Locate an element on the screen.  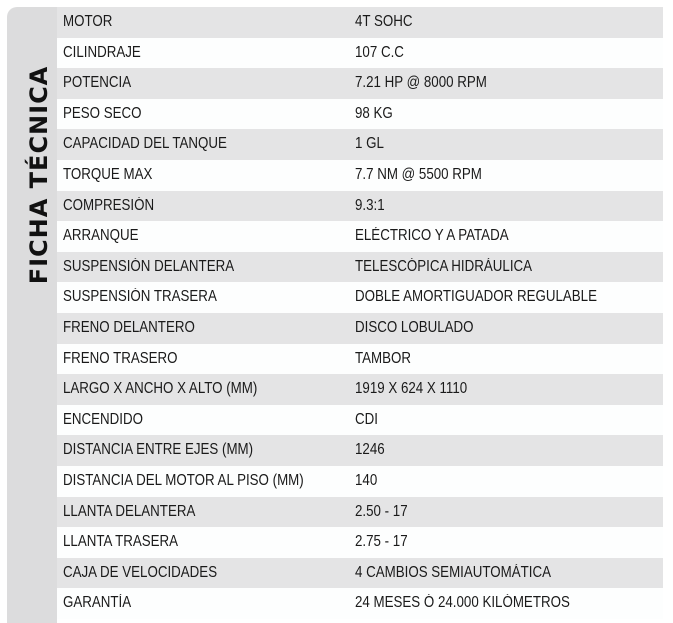
spec-value: 7.21 HP @ 8000 RPM is located at coordinates (421, 83).